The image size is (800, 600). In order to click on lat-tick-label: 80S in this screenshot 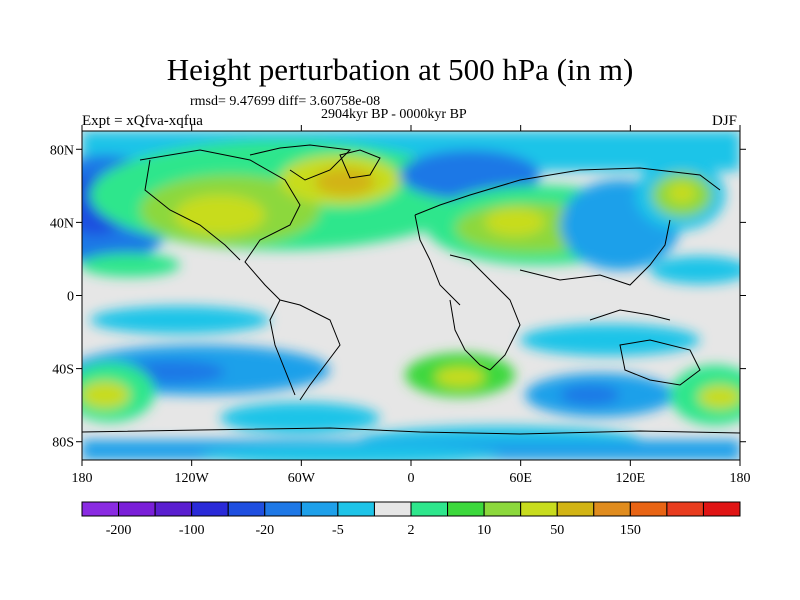, I will do `click(63, 443)`.